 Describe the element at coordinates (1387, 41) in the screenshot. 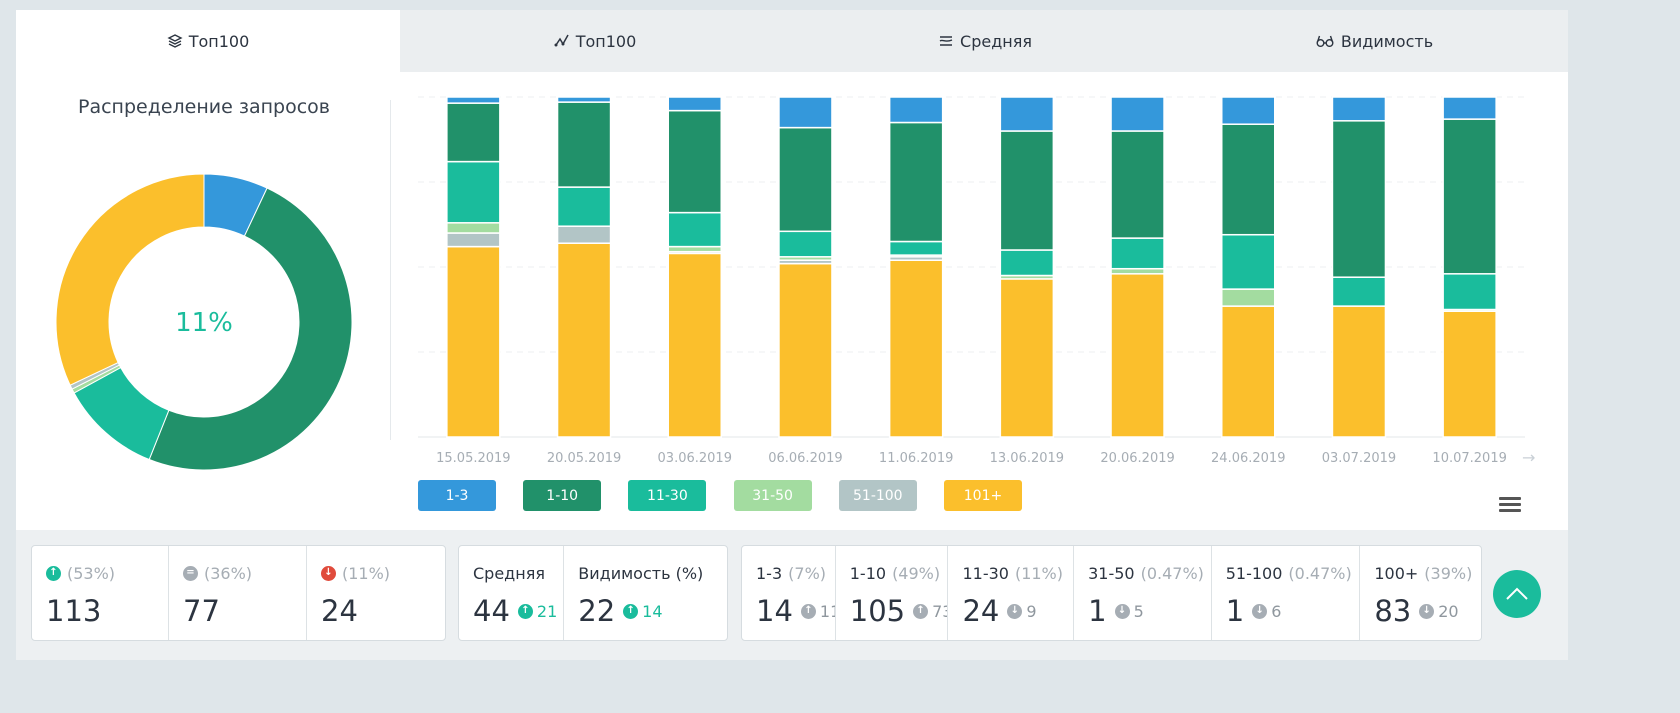

I see `tab-label: Видимость` at that location.